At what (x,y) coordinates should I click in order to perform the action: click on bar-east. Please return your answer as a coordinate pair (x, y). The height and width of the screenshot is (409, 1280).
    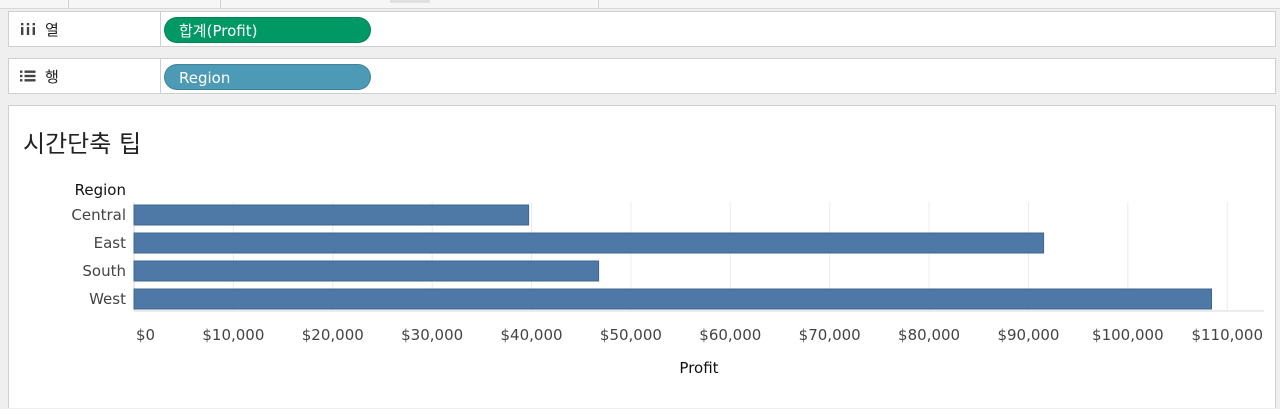
    Looking at the image, I should click on (589, 243).